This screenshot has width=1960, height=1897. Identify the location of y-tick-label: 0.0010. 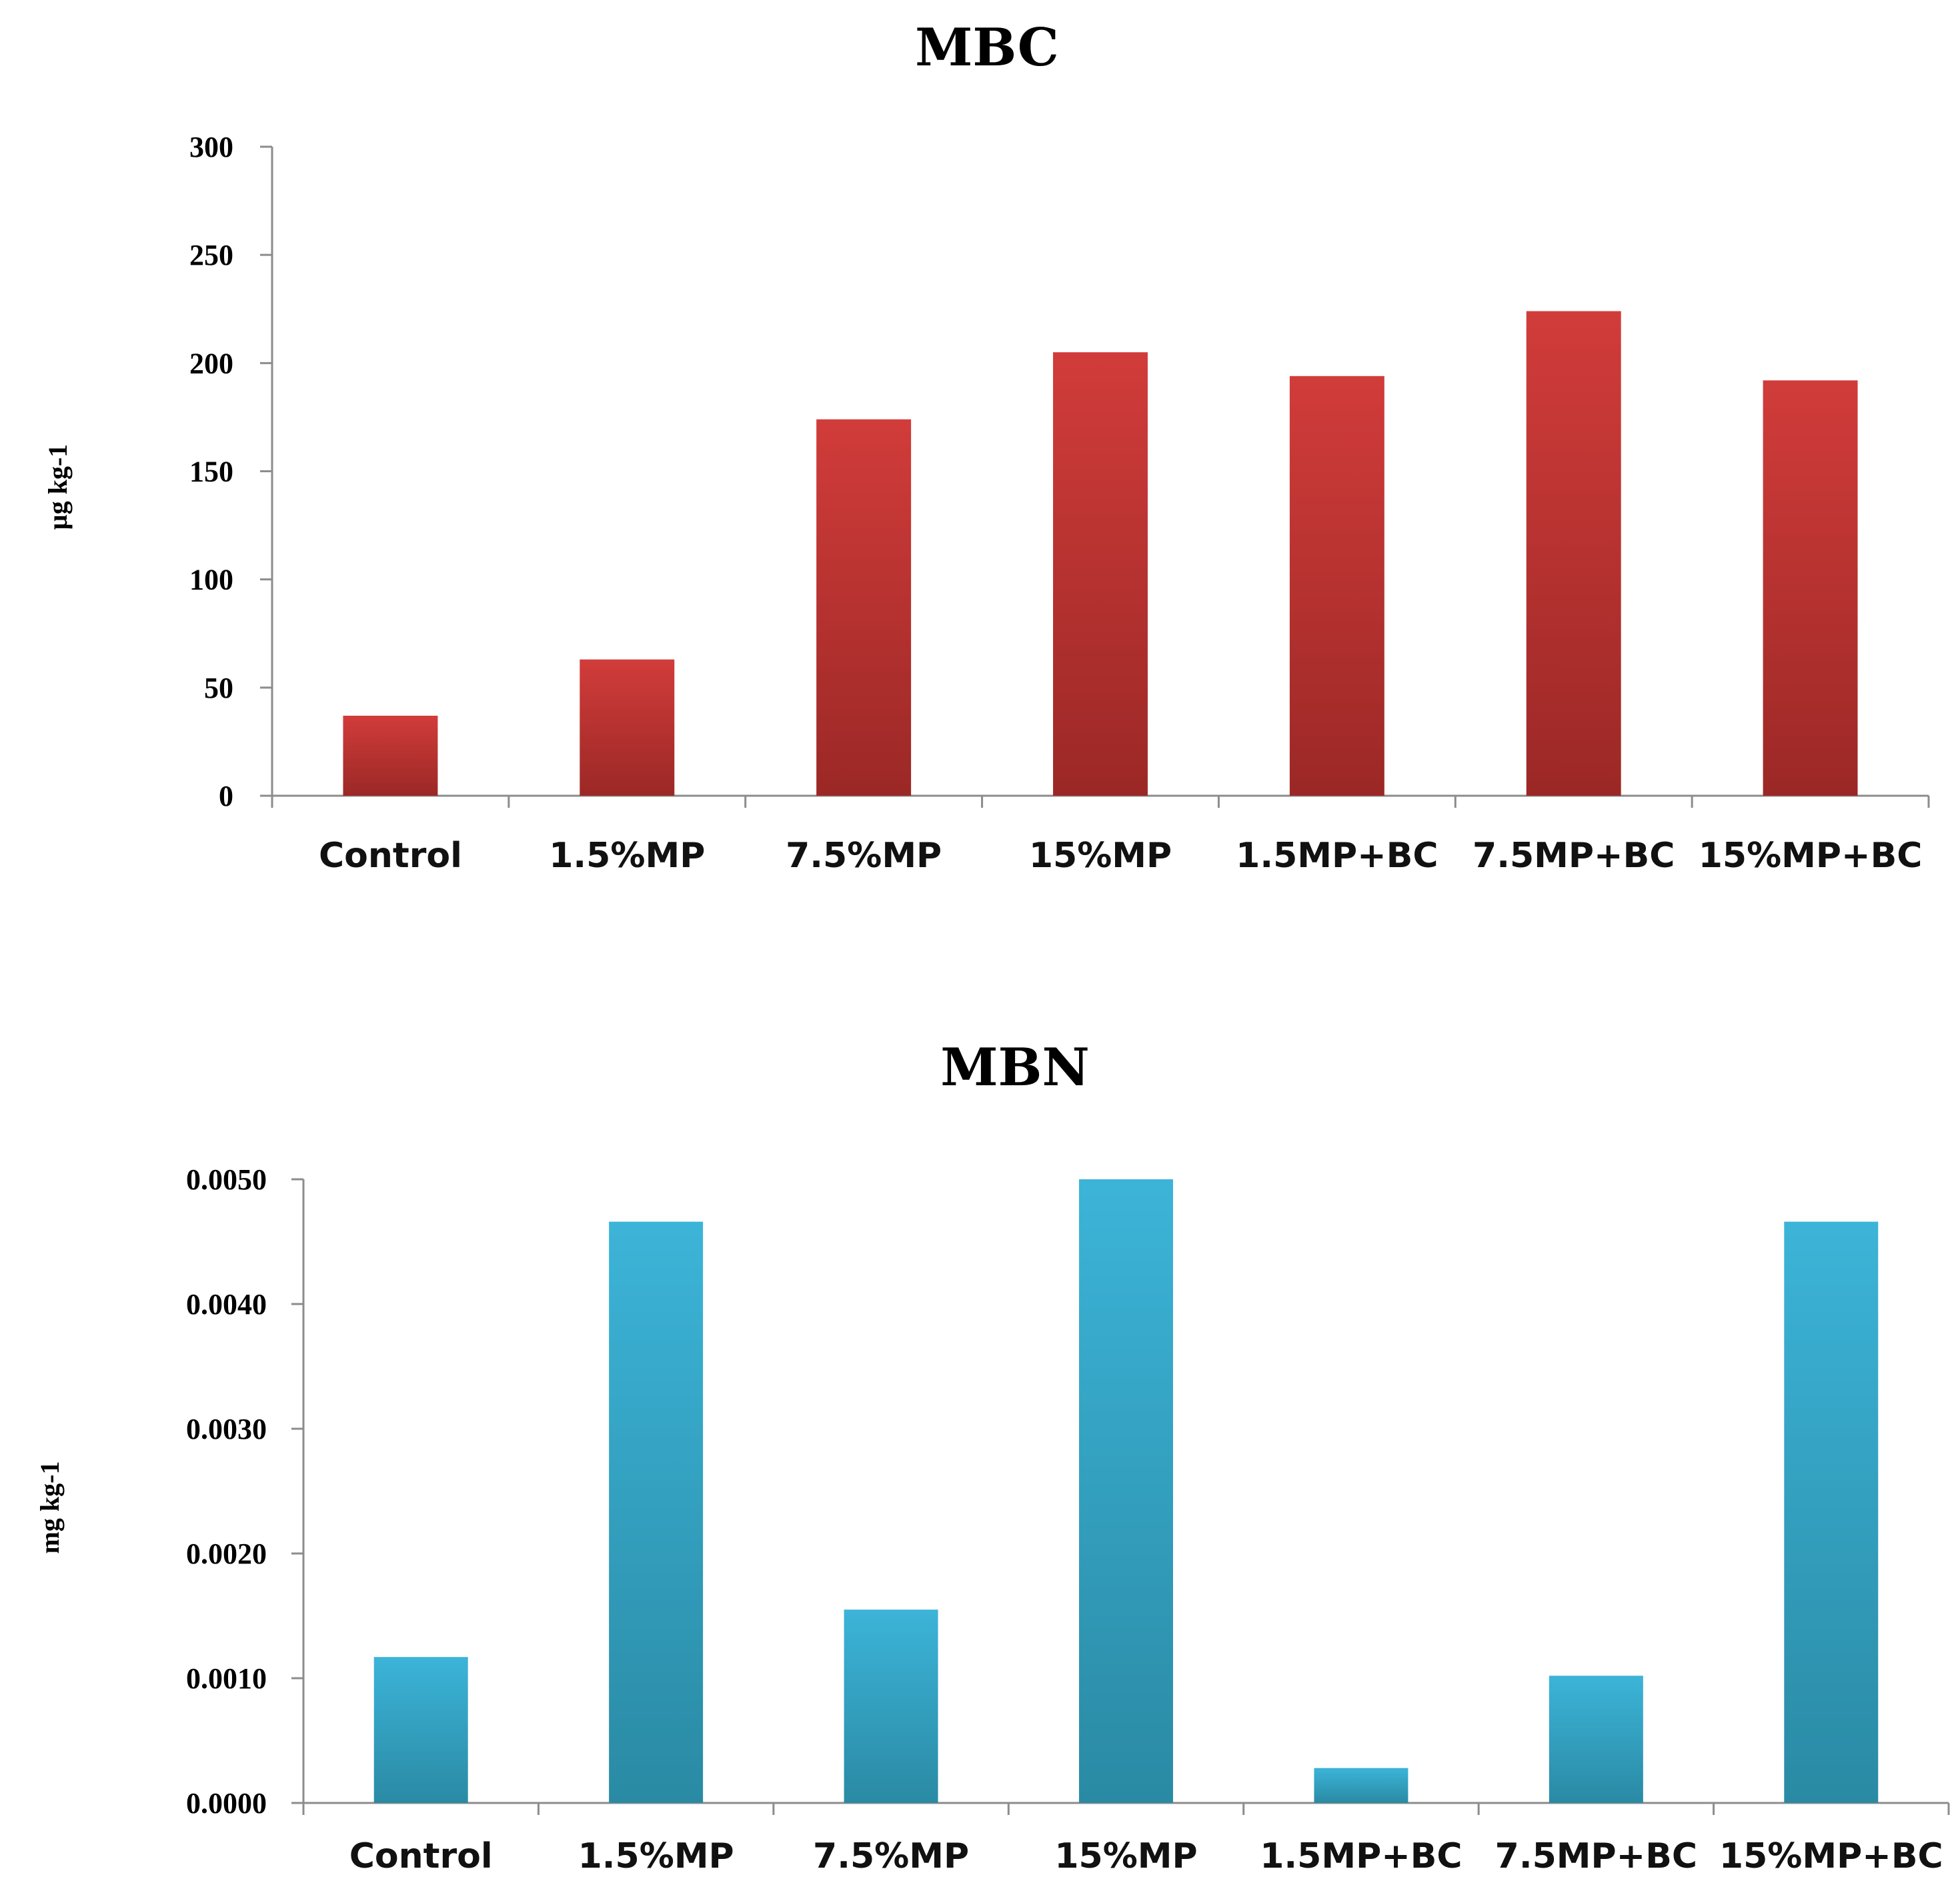
(226, 1678).